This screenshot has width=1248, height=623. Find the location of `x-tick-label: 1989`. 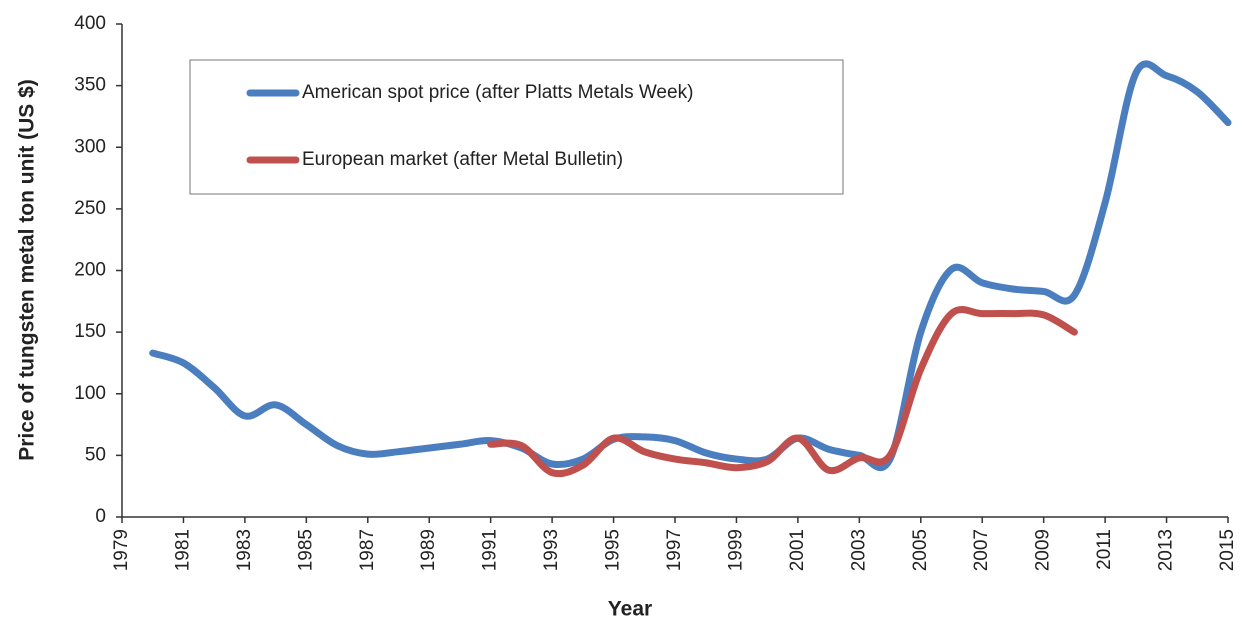

x-tick-label: 1989 is located at coordinates (428, 550).